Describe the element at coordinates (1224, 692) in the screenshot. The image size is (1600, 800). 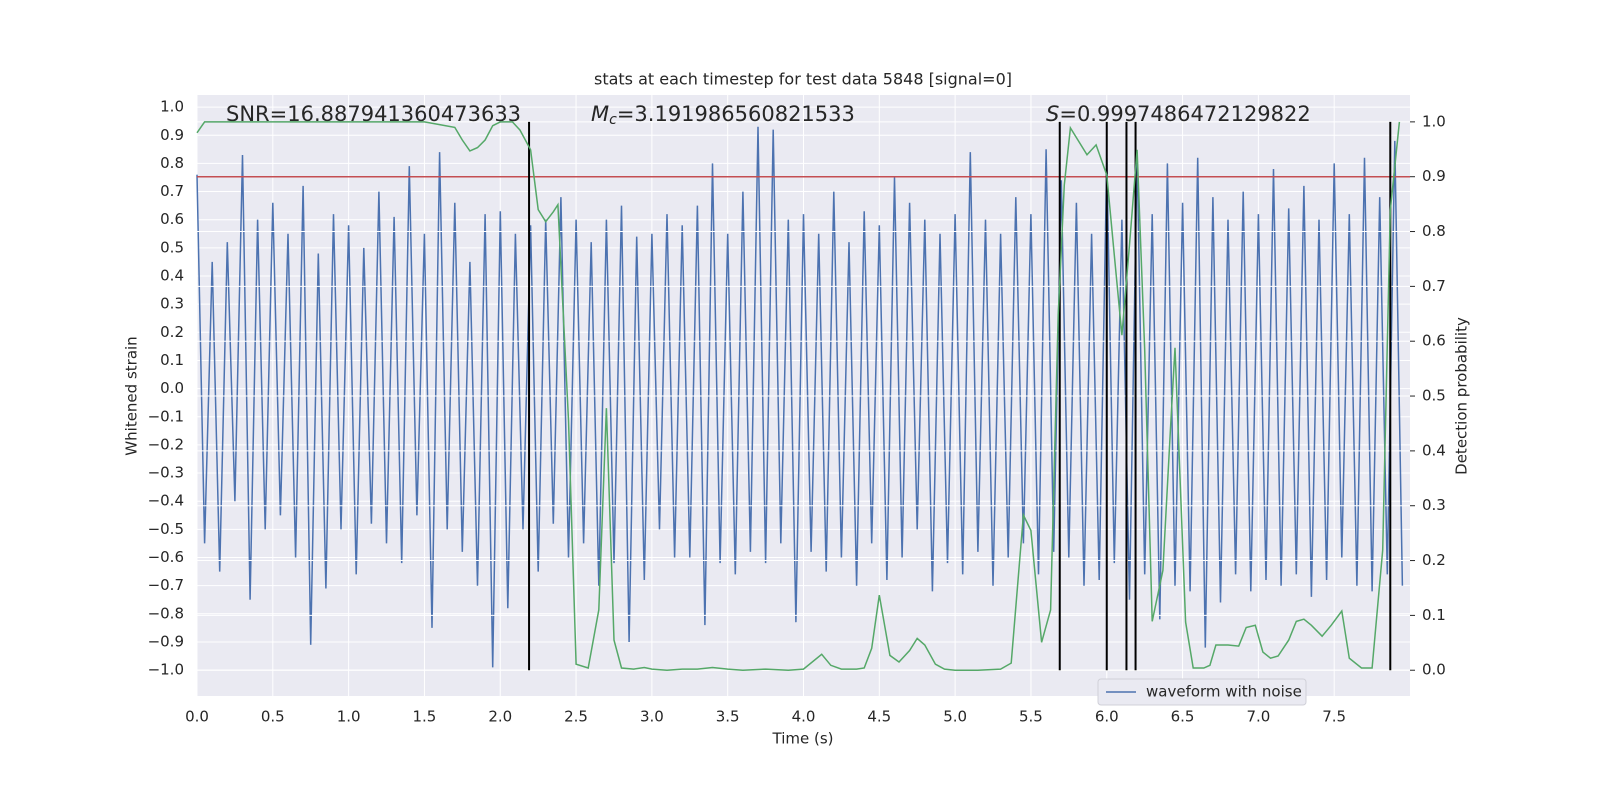
I see `legend-label: waveform with noise` at that location.